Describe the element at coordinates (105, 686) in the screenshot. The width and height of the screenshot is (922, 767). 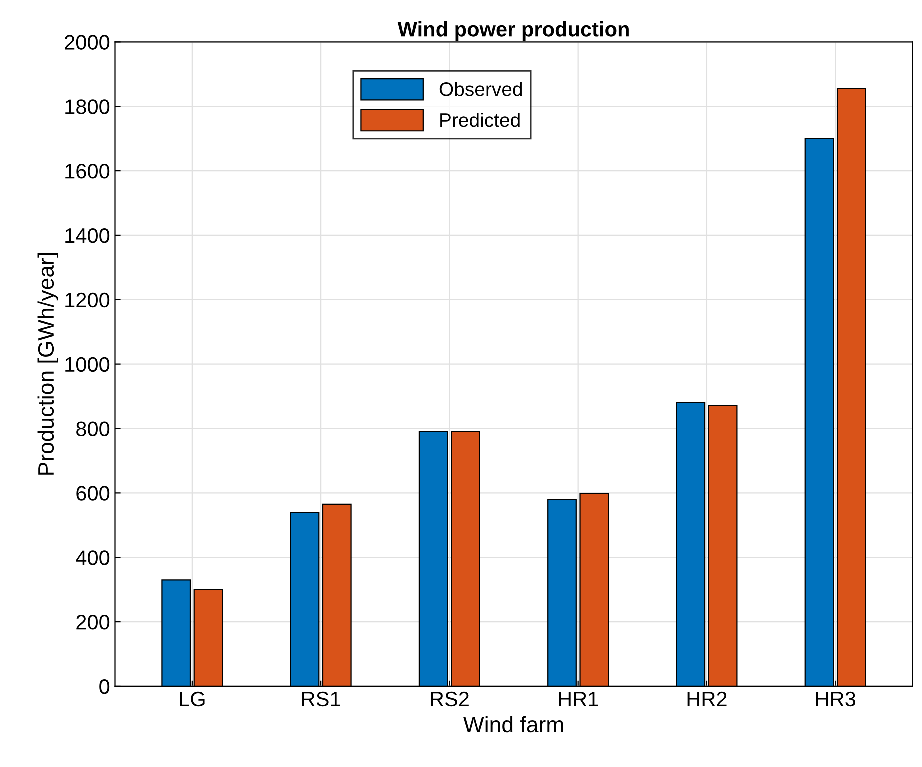
I see `y-tick-label: 0` at that location.